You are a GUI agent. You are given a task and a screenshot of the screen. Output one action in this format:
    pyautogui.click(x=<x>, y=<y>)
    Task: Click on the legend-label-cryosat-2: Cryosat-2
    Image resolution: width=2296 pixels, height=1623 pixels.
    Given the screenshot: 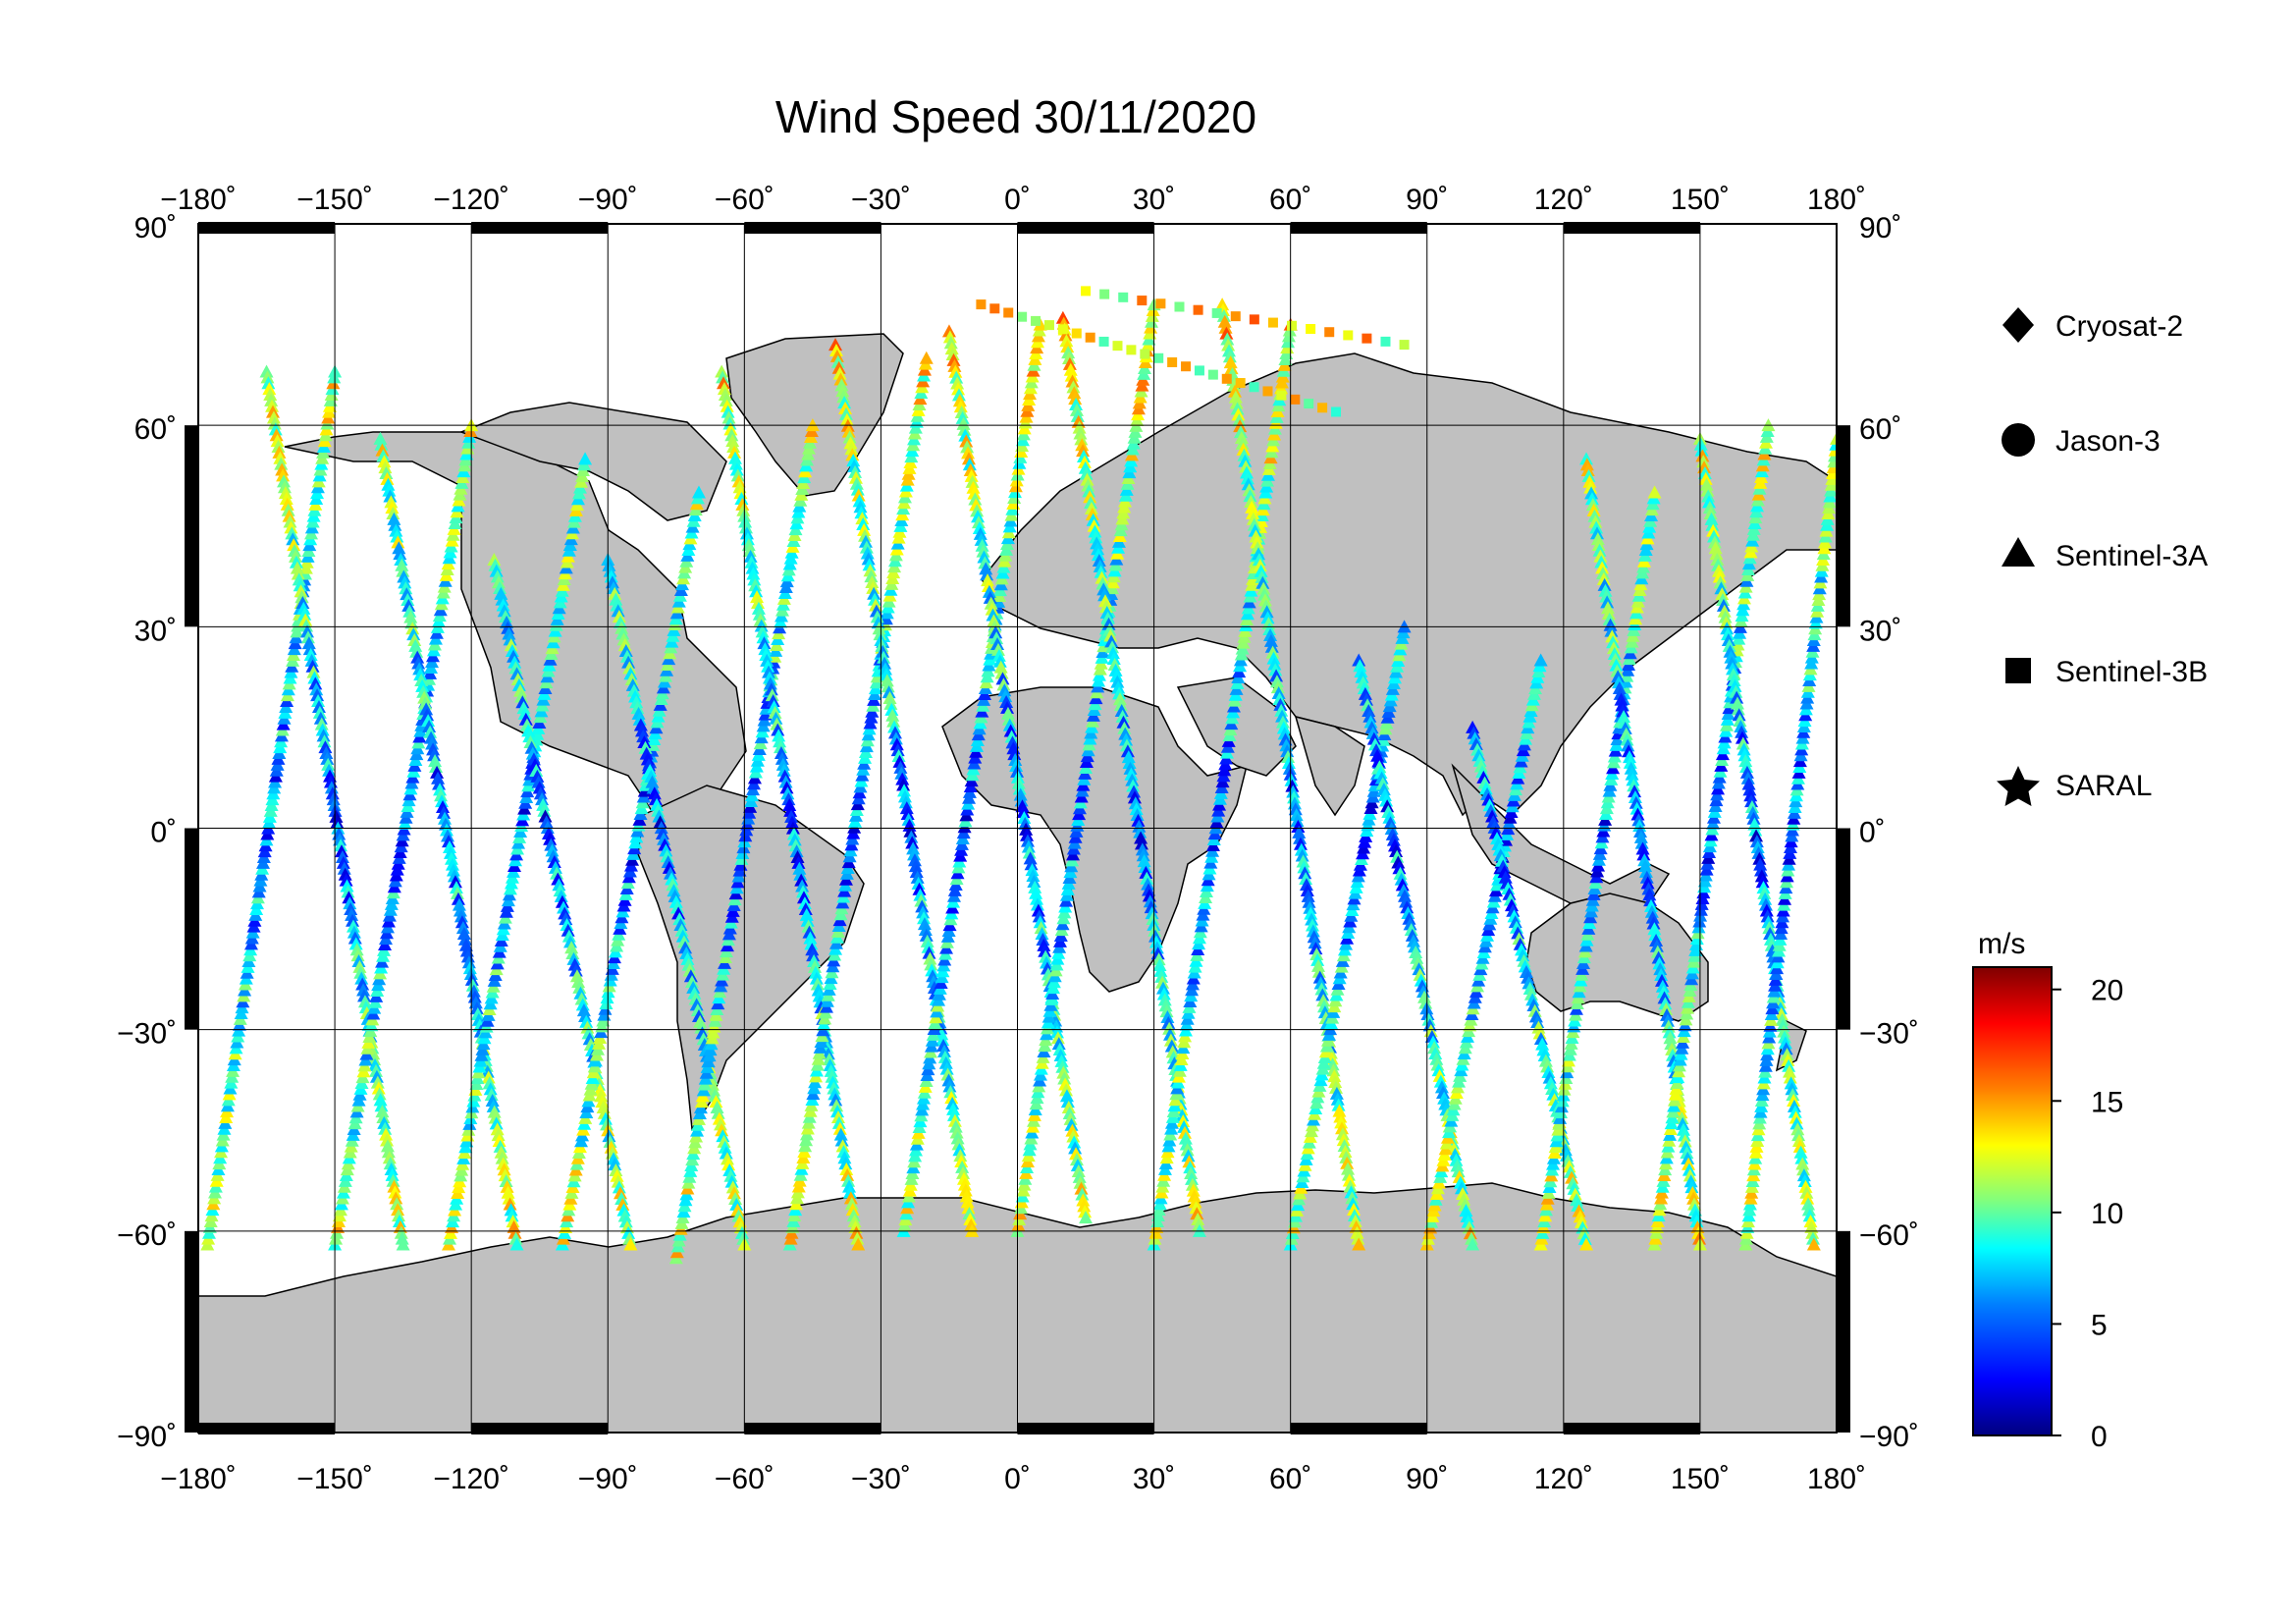 What is the action you would take?
    pyautogui.click(x=2119, y=326)
    